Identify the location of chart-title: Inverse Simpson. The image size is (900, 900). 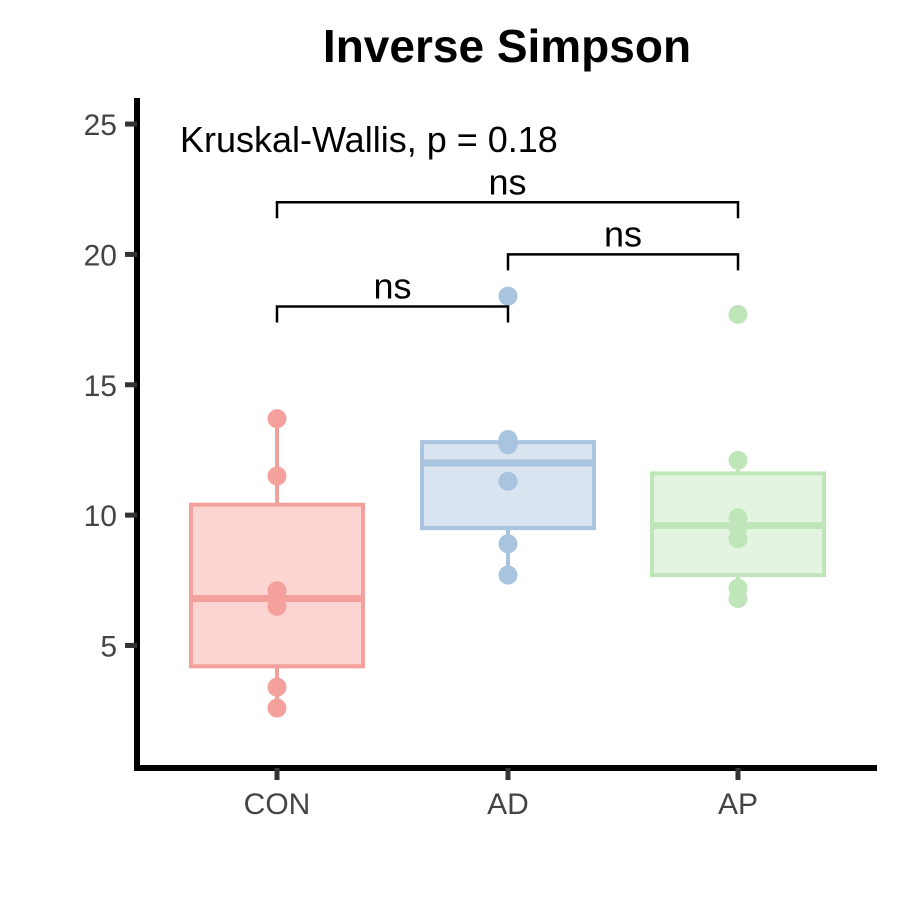
(507, 46).